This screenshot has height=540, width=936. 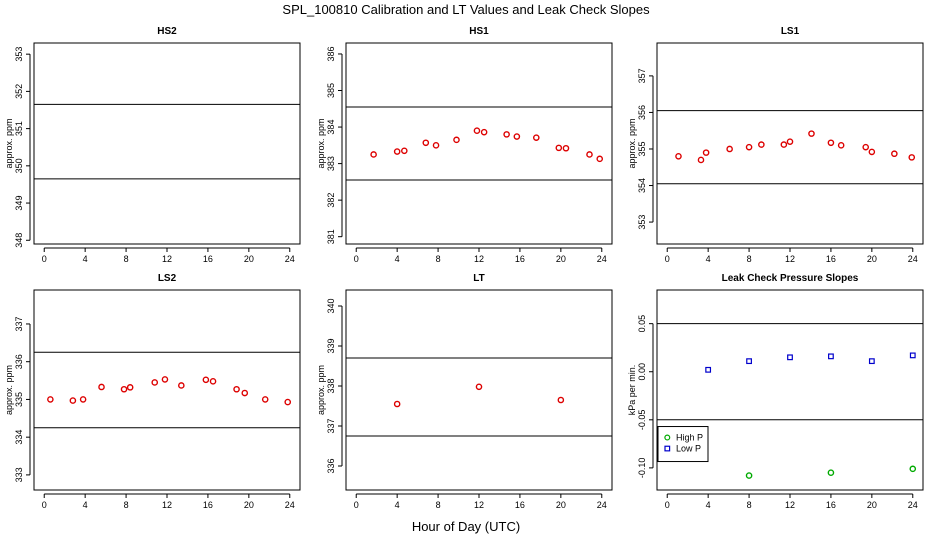 What do you see at coordinates (708, 505) in the screenshot?
I see `leak-x-tick-label: 4` at bounding box center [708, 505].